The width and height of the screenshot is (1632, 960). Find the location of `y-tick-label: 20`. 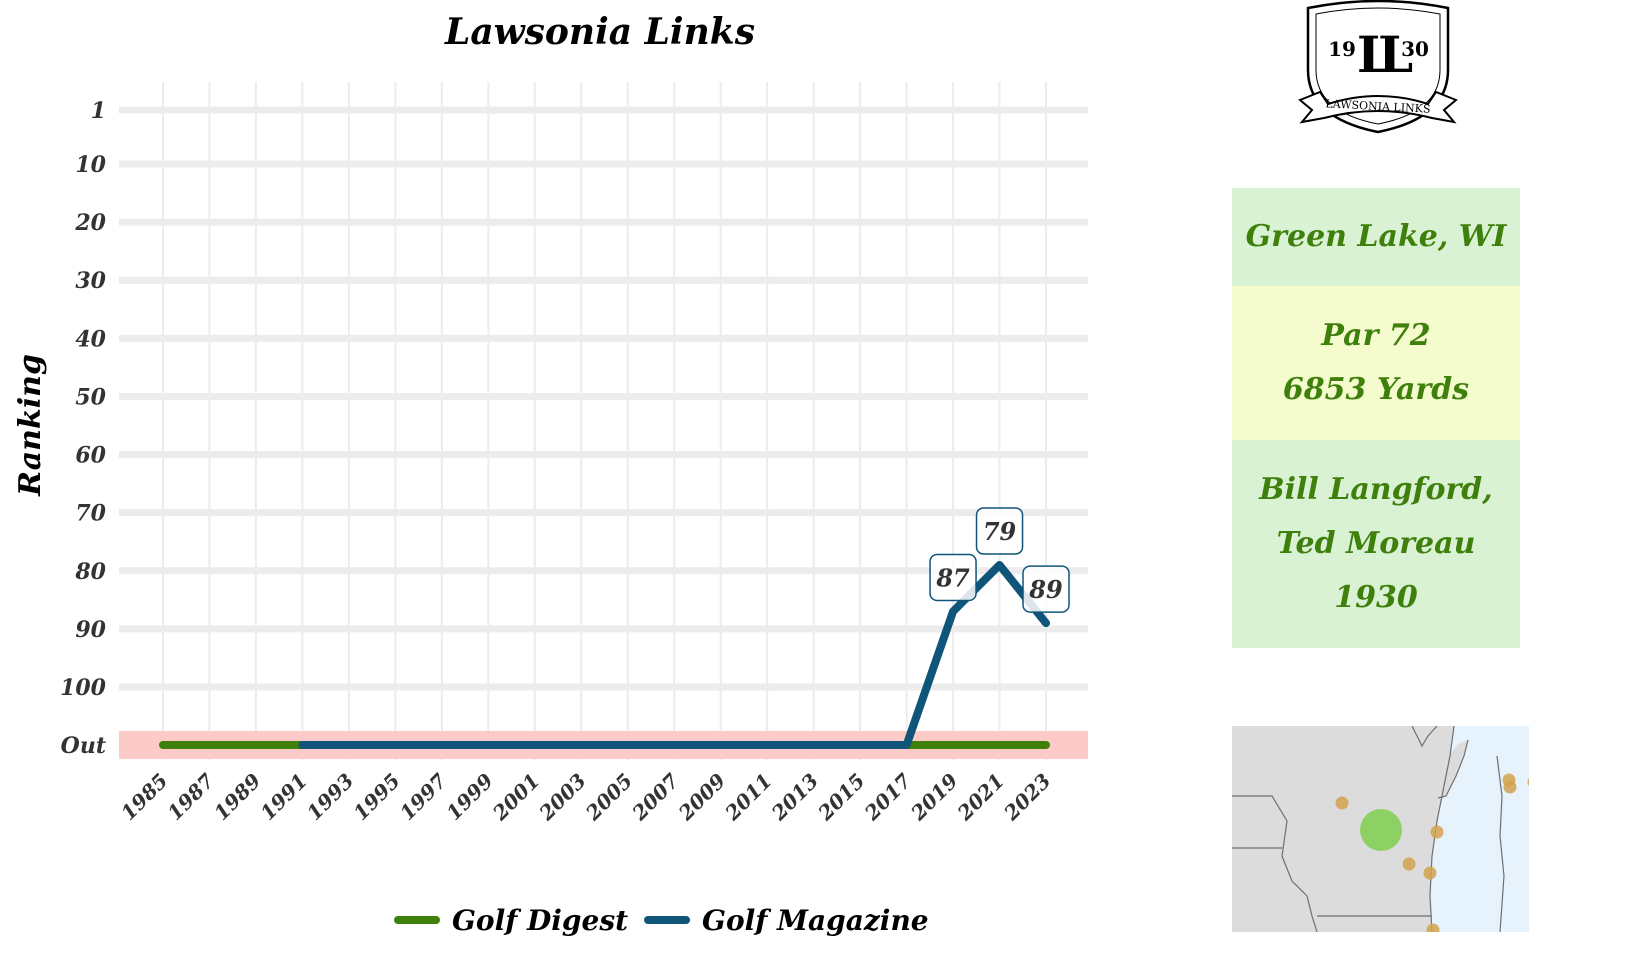

y-tick-label: 20 is located at coordinates (90, 223).